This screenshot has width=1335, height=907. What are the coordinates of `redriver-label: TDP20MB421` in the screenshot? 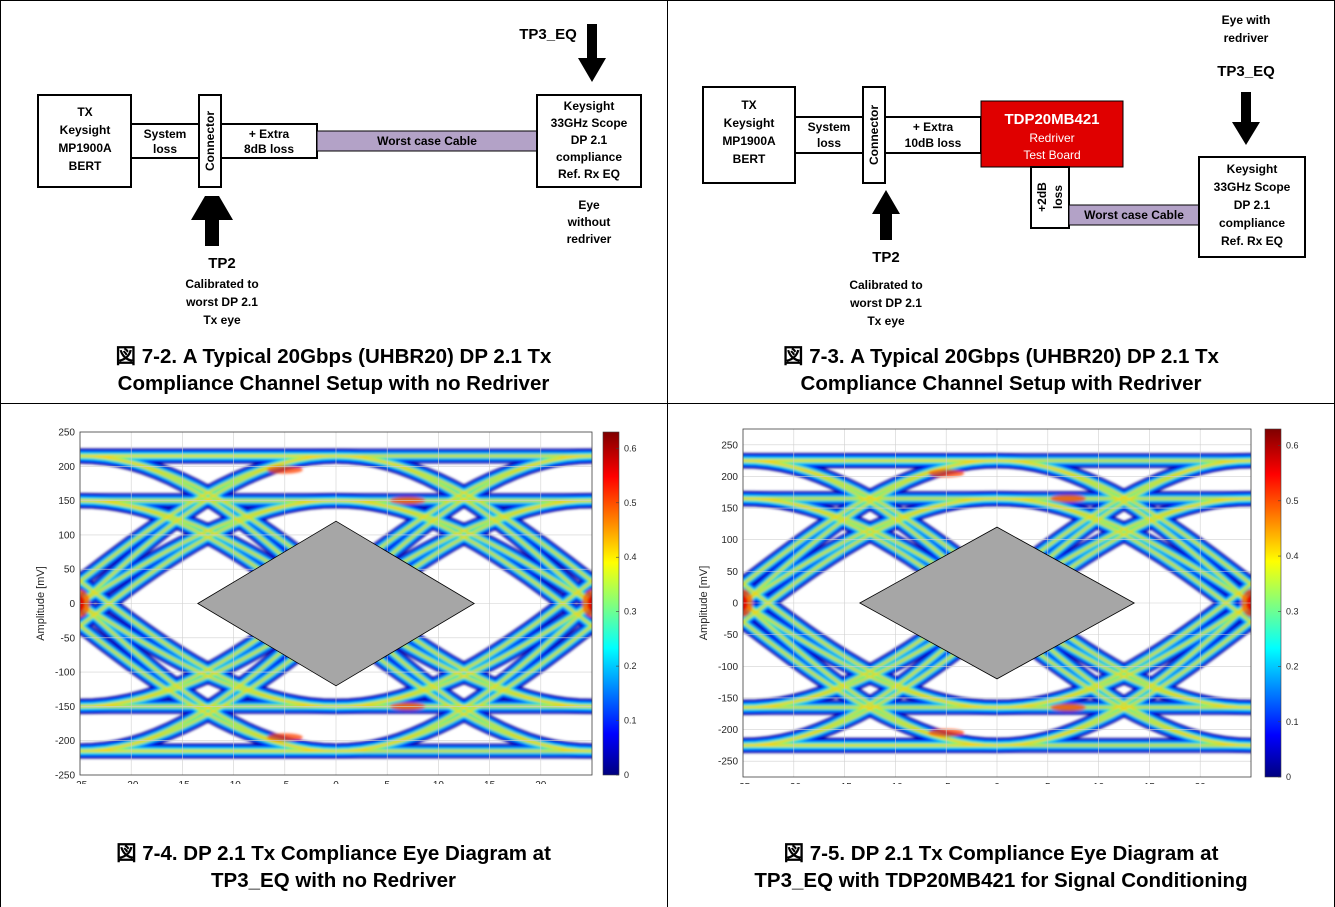 It's located at (1051, 119).